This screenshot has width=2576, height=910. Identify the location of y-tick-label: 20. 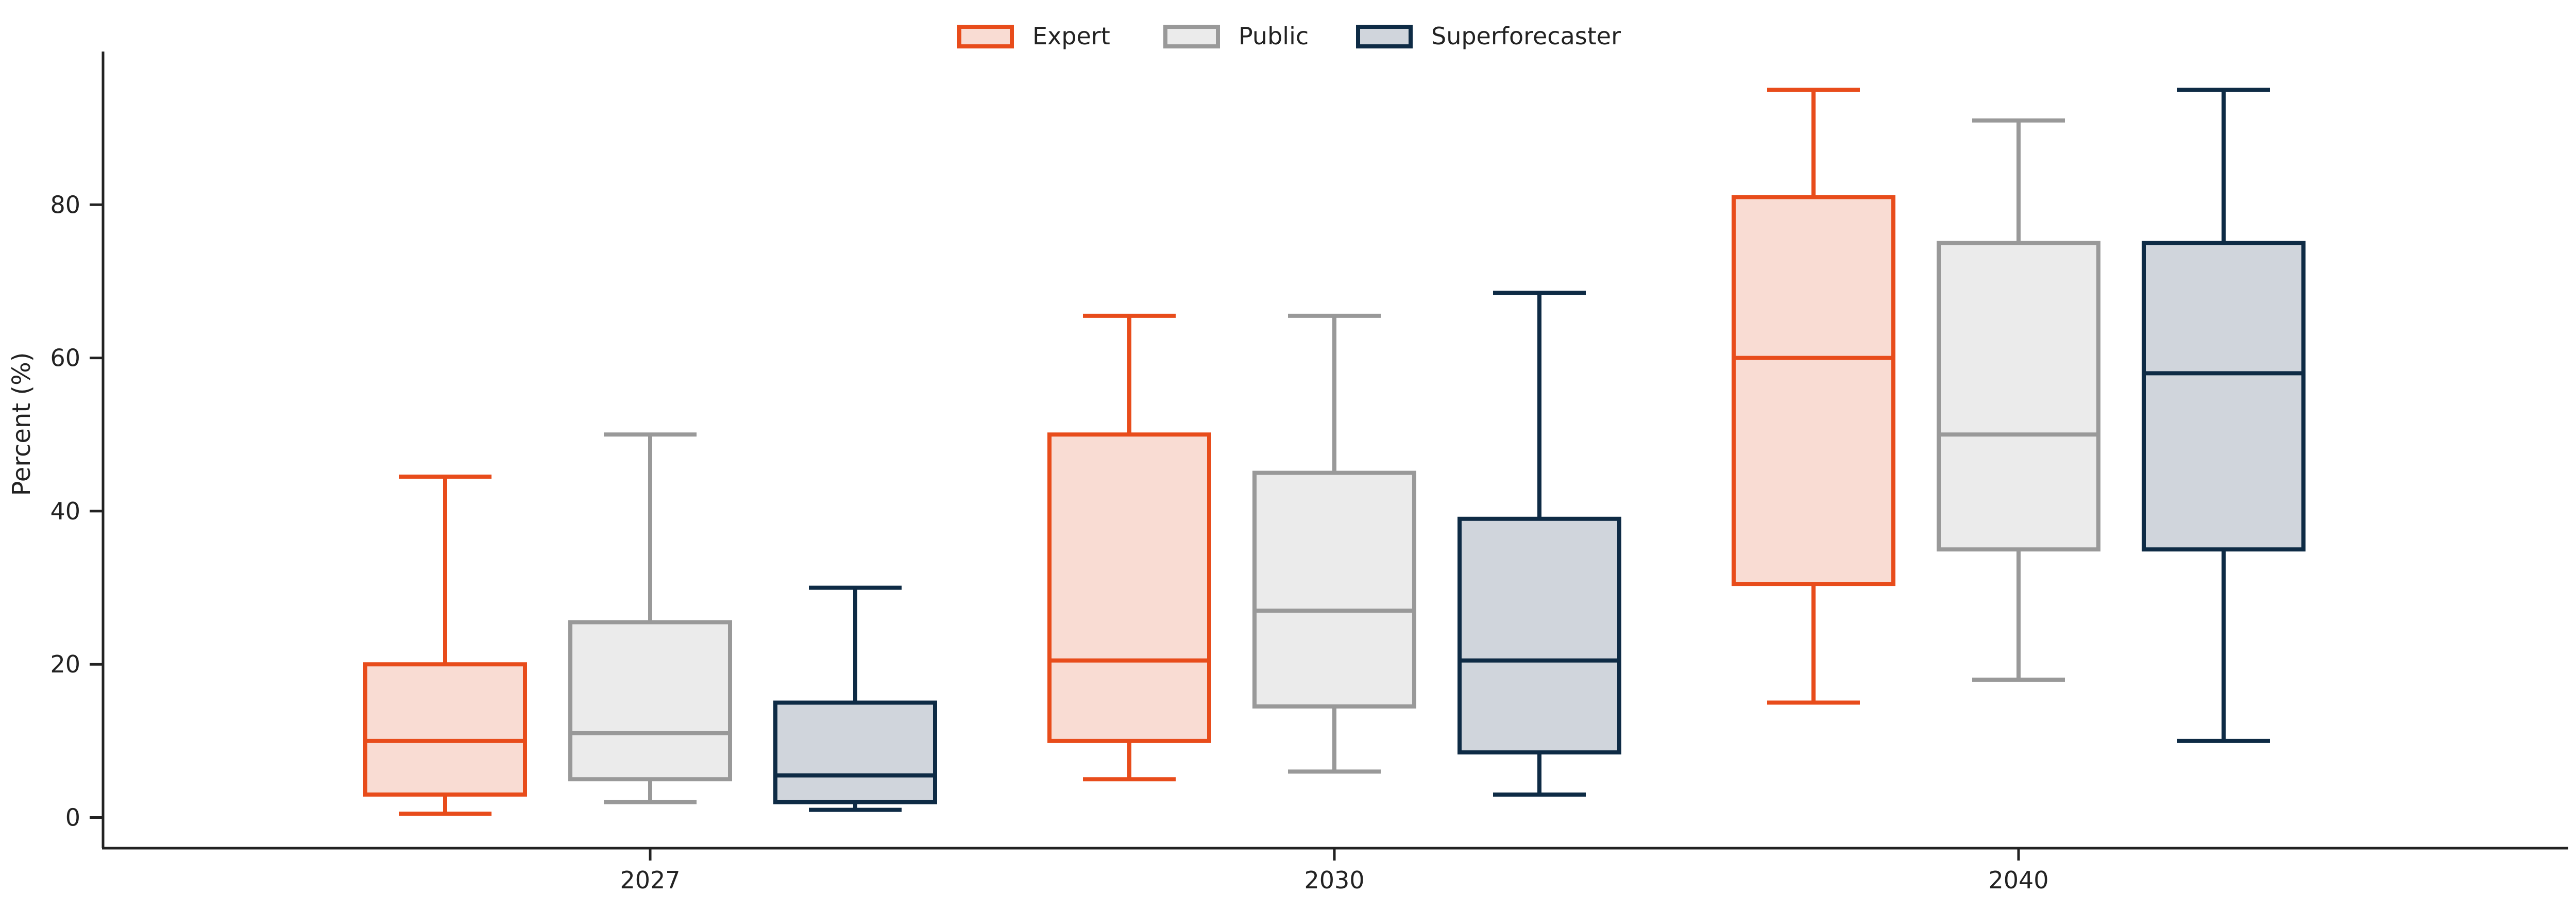
(65, 664).